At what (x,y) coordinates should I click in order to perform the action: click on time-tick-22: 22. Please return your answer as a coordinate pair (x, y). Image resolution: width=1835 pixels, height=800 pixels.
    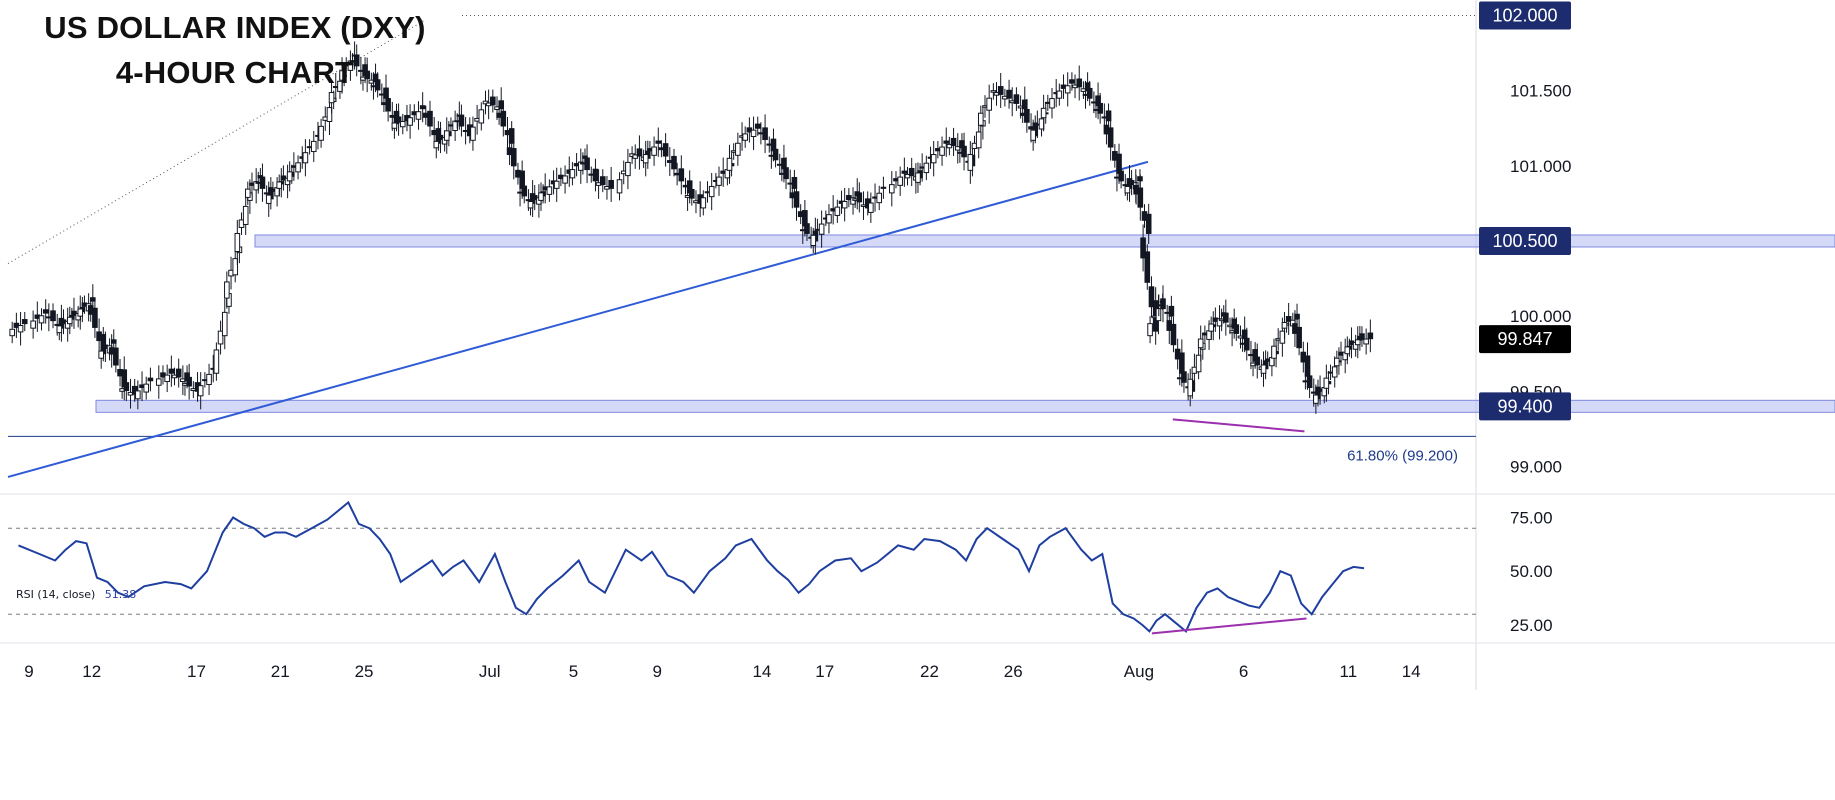
    Looking at the image, I should click on (929, 671).